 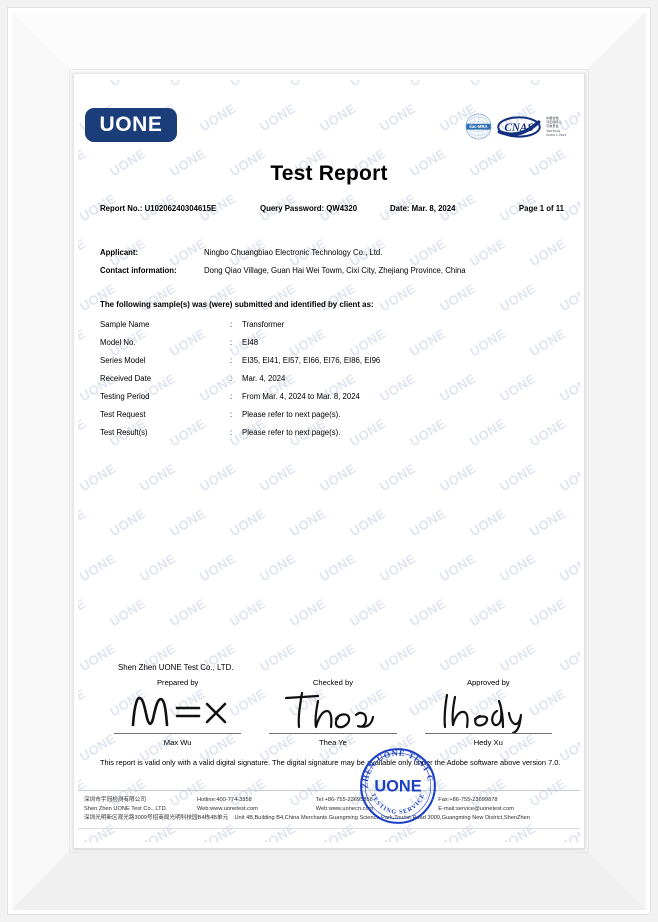 What do you see at coordinates (476, 808) in the screenshot?
I see `footer-email: E-mail:service@uonetest.com` at bounding box center [476, 808].